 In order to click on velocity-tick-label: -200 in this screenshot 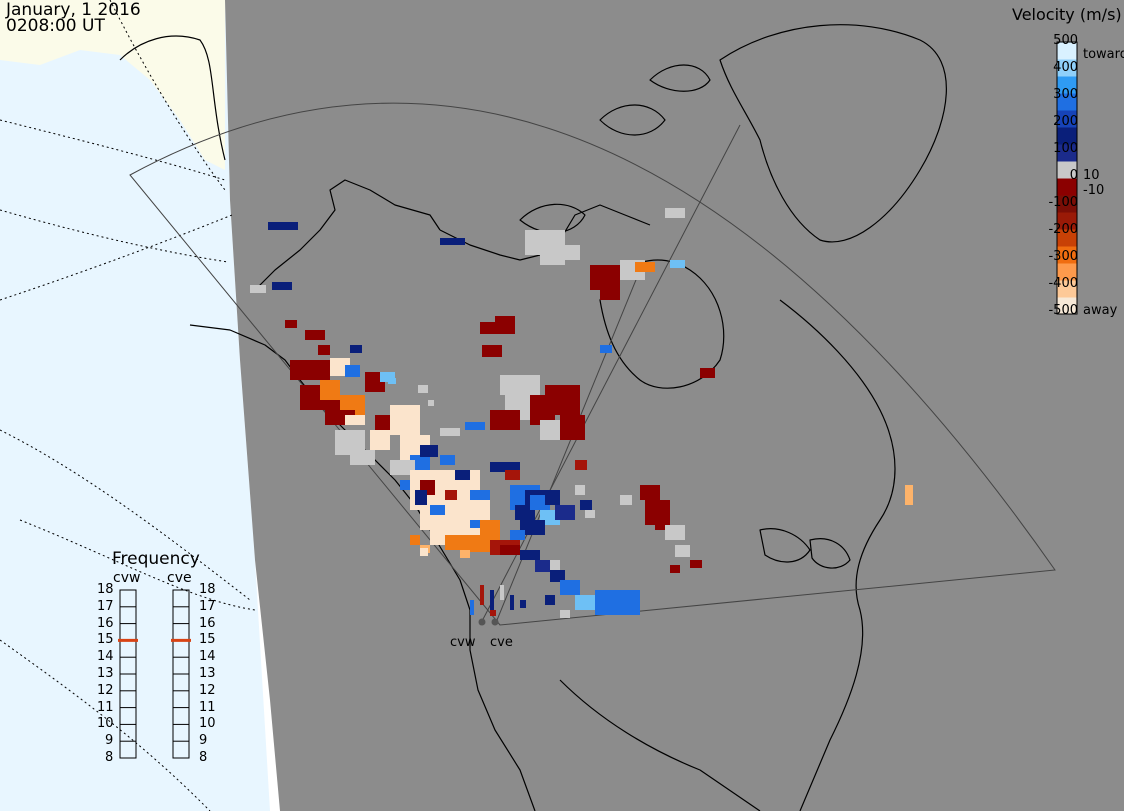, I will do `click(1063, 229)`.